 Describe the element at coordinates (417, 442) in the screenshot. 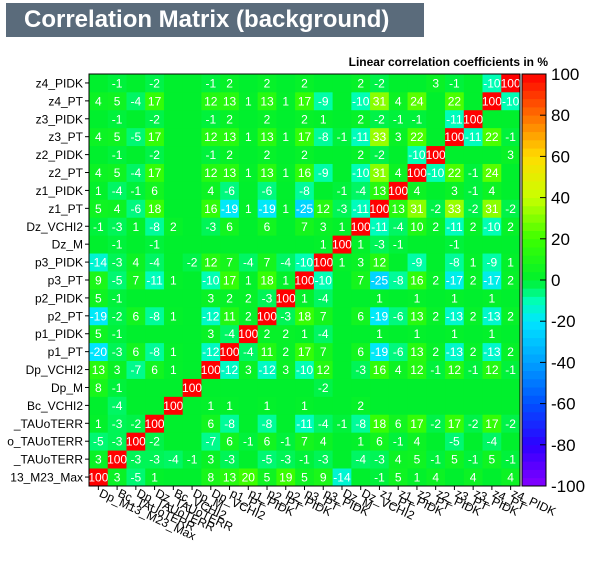

I see `cell-value-label: 4` at that location.